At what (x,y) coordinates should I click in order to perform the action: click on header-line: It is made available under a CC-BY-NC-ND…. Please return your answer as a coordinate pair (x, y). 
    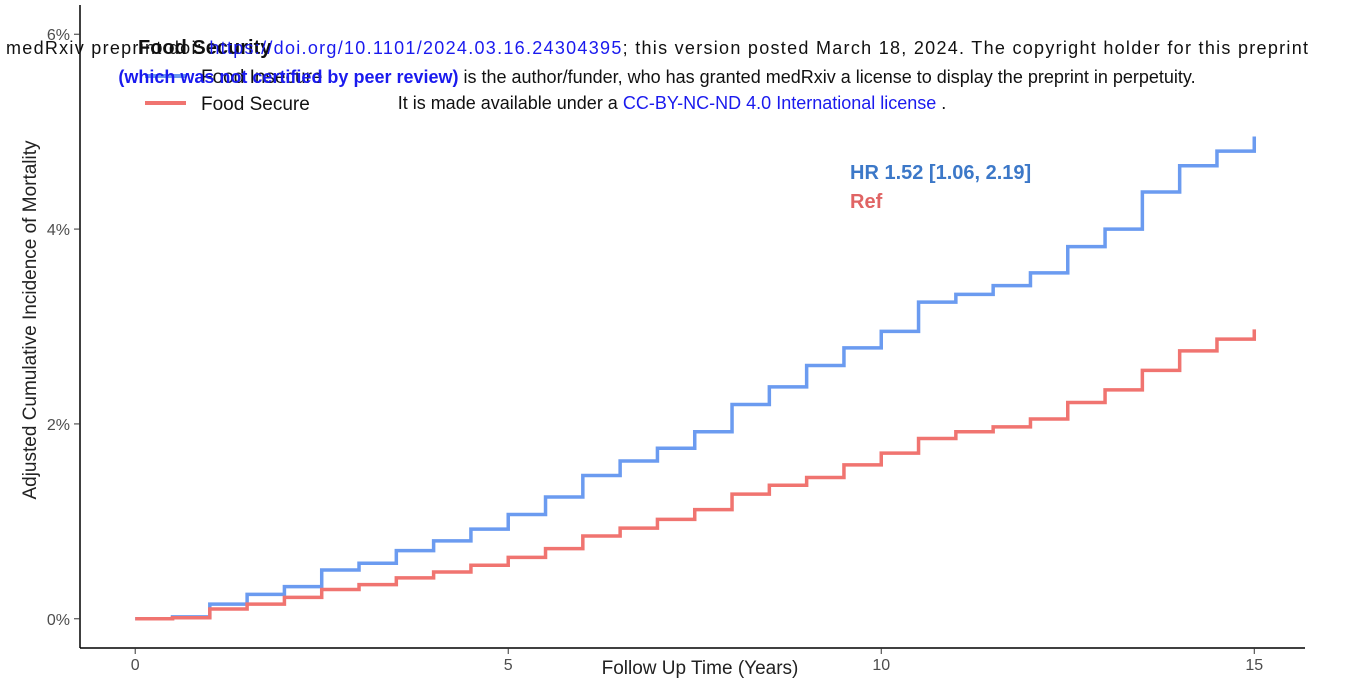
    Looking at the image, I should click on (672, 103).